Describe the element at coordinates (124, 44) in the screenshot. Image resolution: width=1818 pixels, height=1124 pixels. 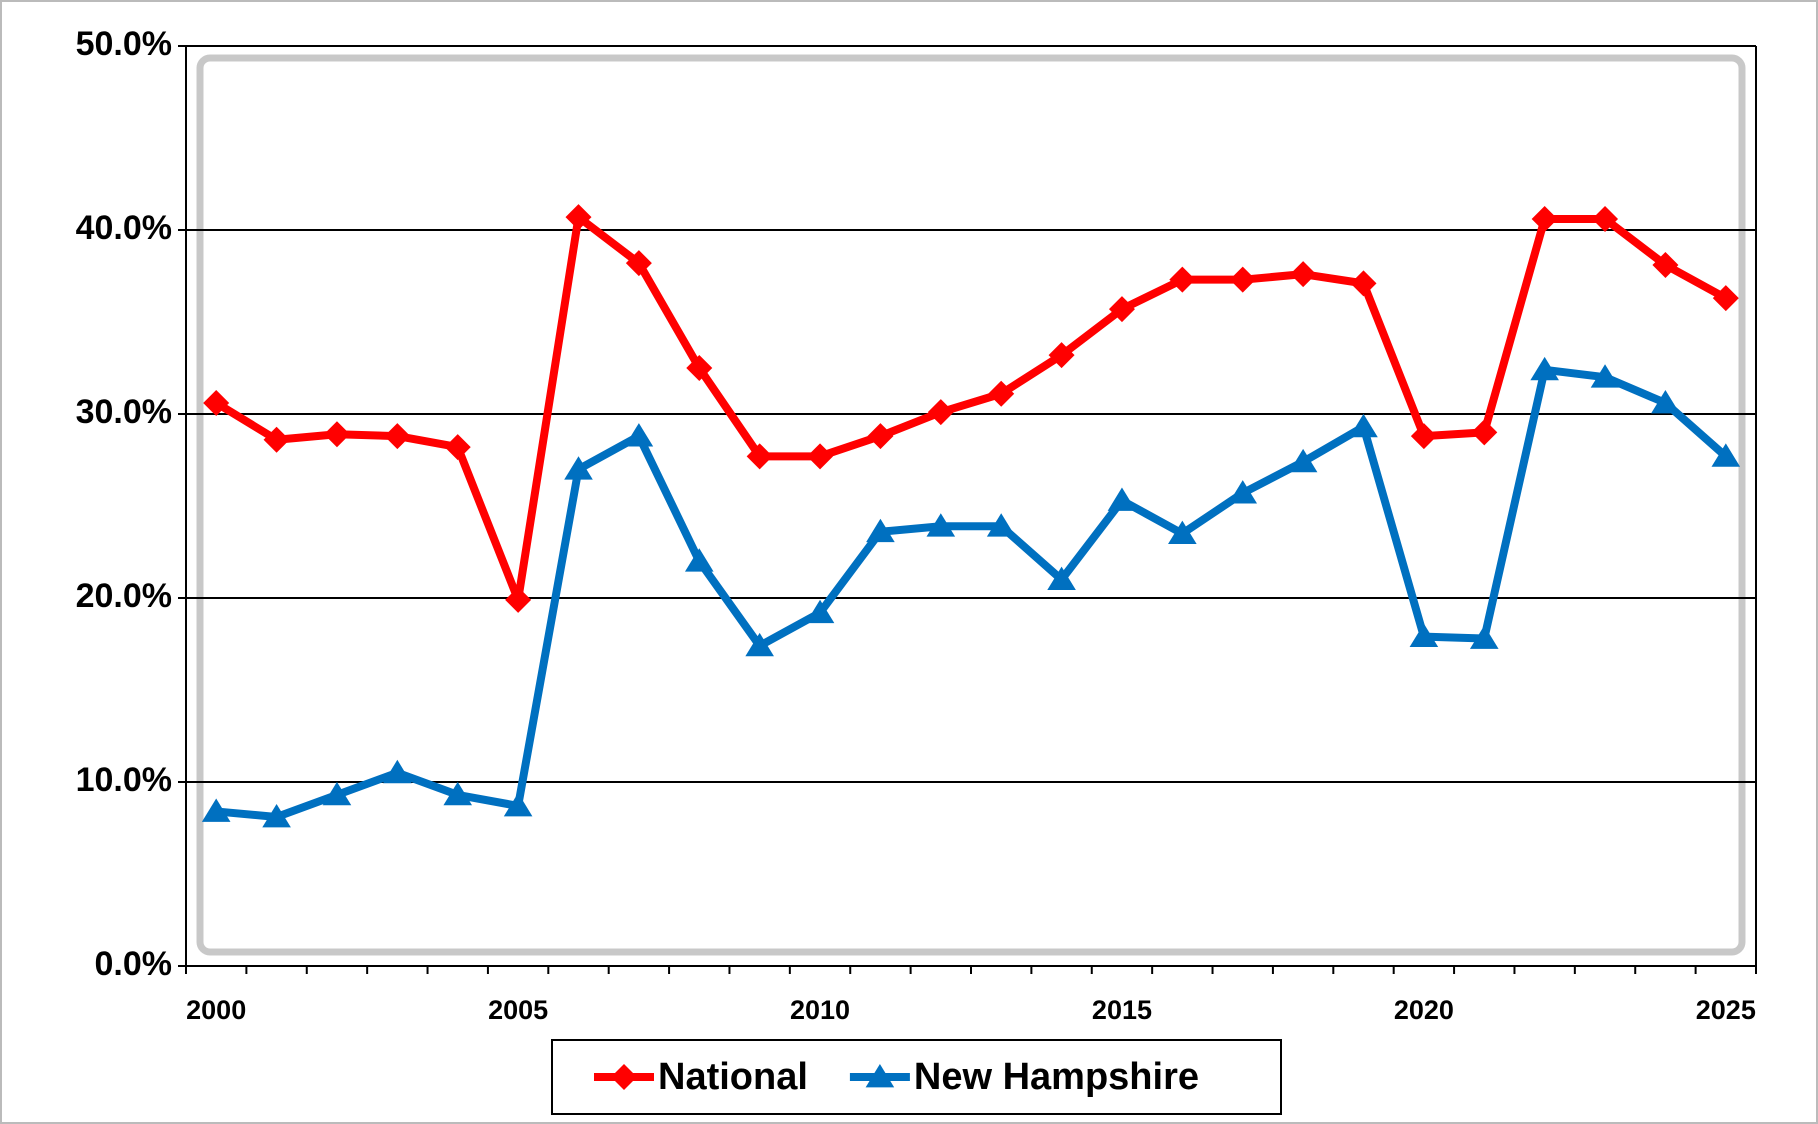
I see `y-tick-label: 50.0%` at that location.